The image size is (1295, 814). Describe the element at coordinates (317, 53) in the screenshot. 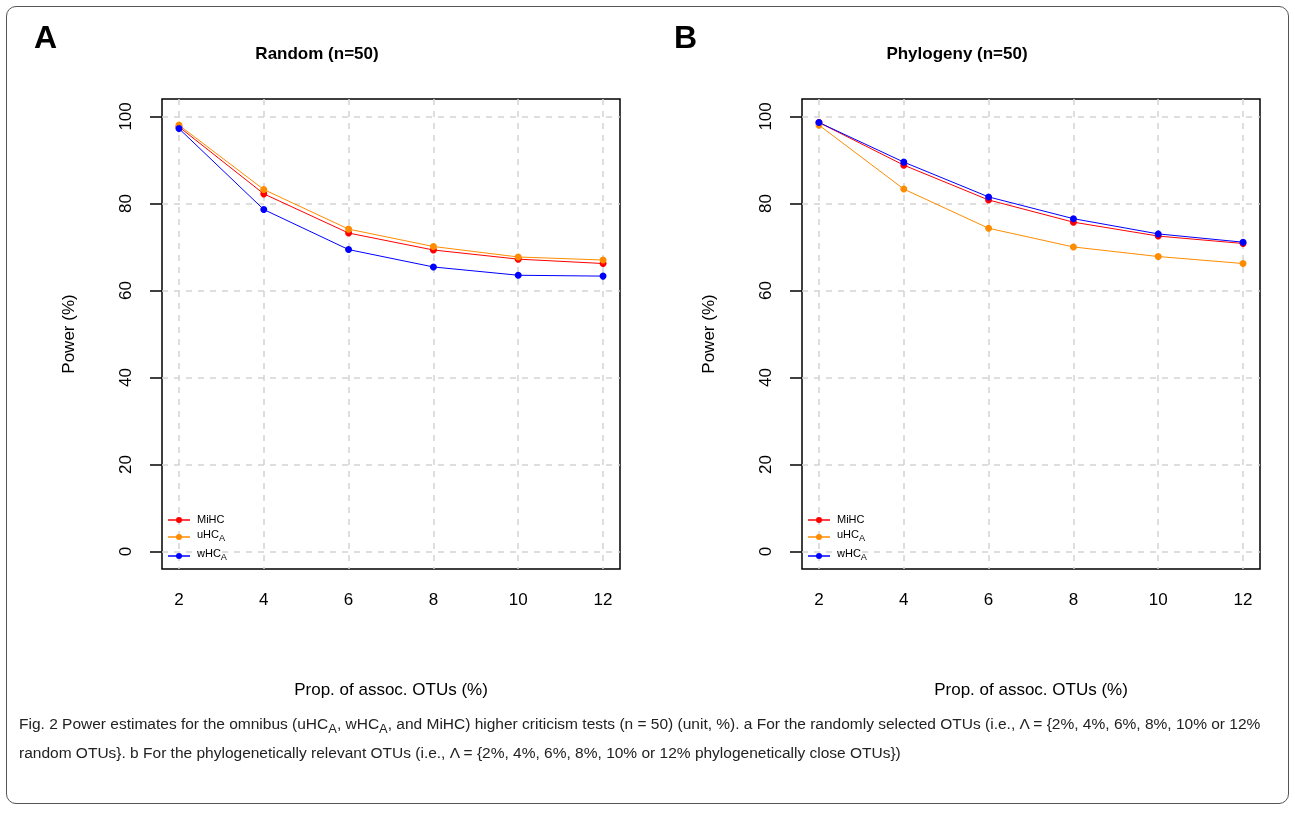

I see `chart-title: Random (n=50)` at that location.